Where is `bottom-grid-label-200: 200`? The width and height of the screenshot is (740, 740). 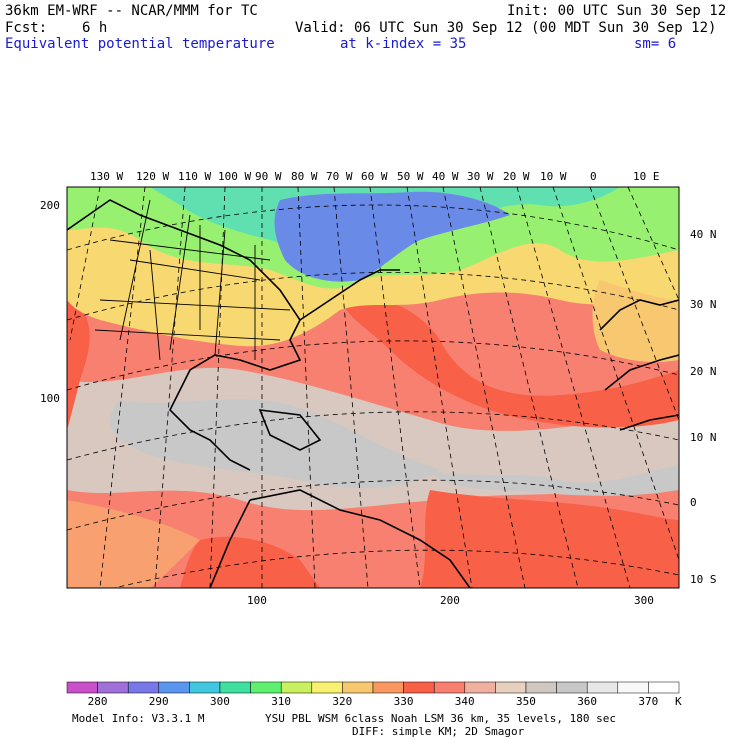
bottom-grid-label-200: 200 is located at coordinates (450, 600).